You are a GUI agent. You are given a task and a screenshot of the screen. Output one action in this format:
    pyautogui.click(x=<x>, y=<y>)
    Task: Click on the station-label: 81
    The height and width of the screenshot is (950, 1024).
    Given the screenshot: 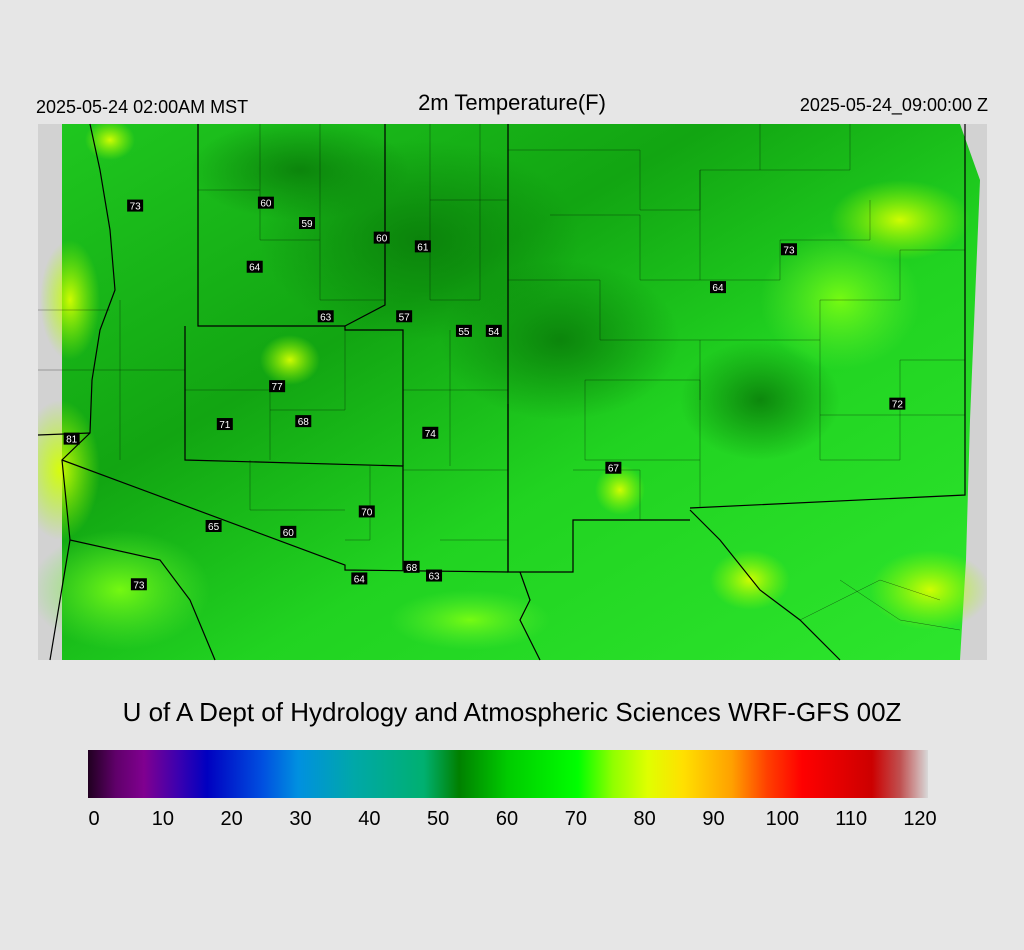 What is the action you would take?
    pyautogui.click(x=71, y=439)
    